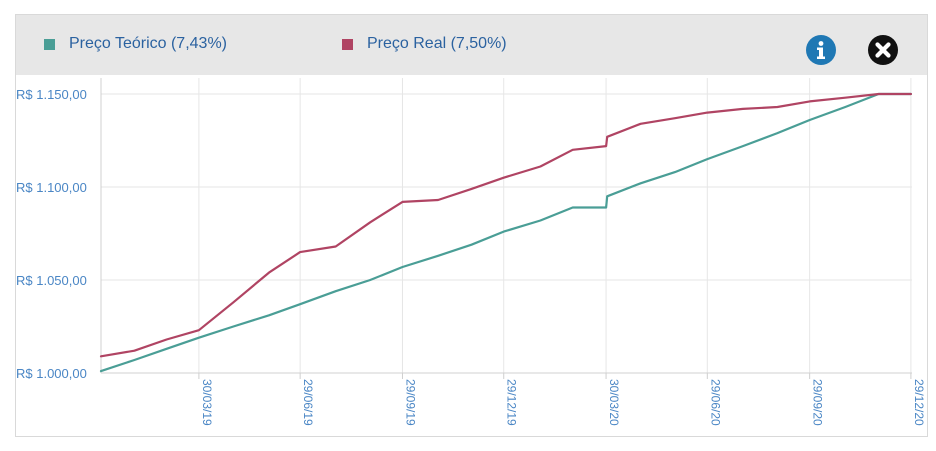 This screenshot has height=451, width=936. What do you see at coordinates (614, 402) in the screenshot?
I see `x-tick-label: 30/03/20` at bounding box center [614, 402].